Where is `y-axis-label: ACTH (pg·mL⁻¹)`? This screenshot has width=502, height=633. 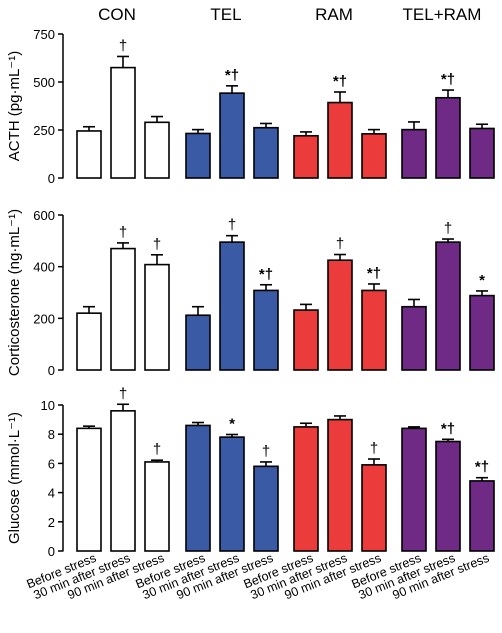 y-axis-label: ACTH (pg·mL⁻¹) is located at coordinates (14, 106).